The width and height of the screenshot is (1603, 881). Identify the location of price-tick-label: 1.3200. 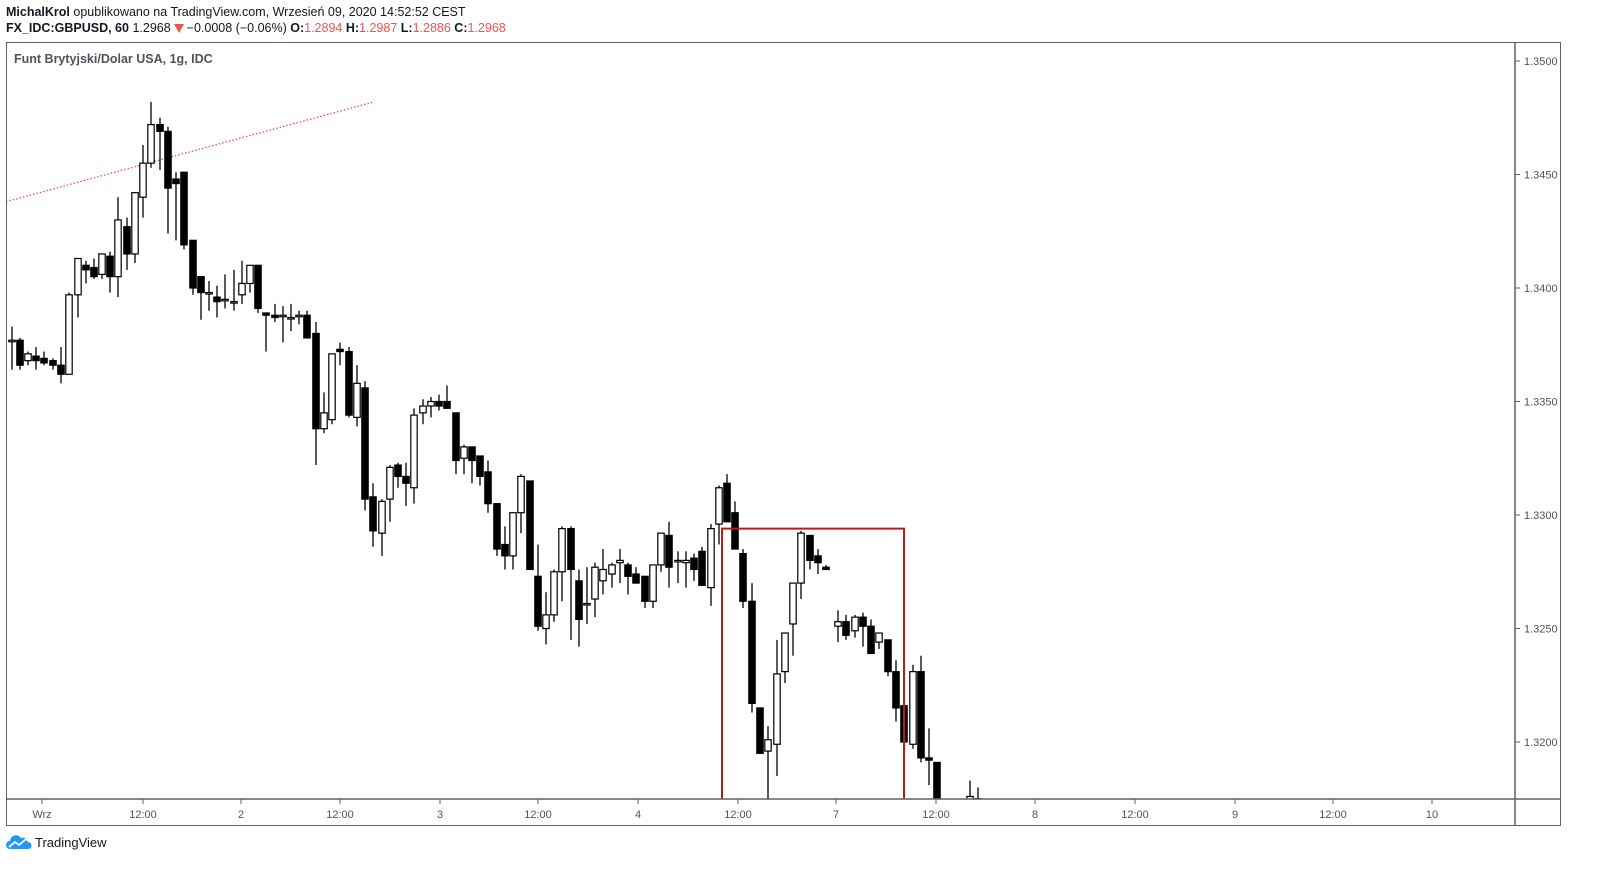
(1541, 743).